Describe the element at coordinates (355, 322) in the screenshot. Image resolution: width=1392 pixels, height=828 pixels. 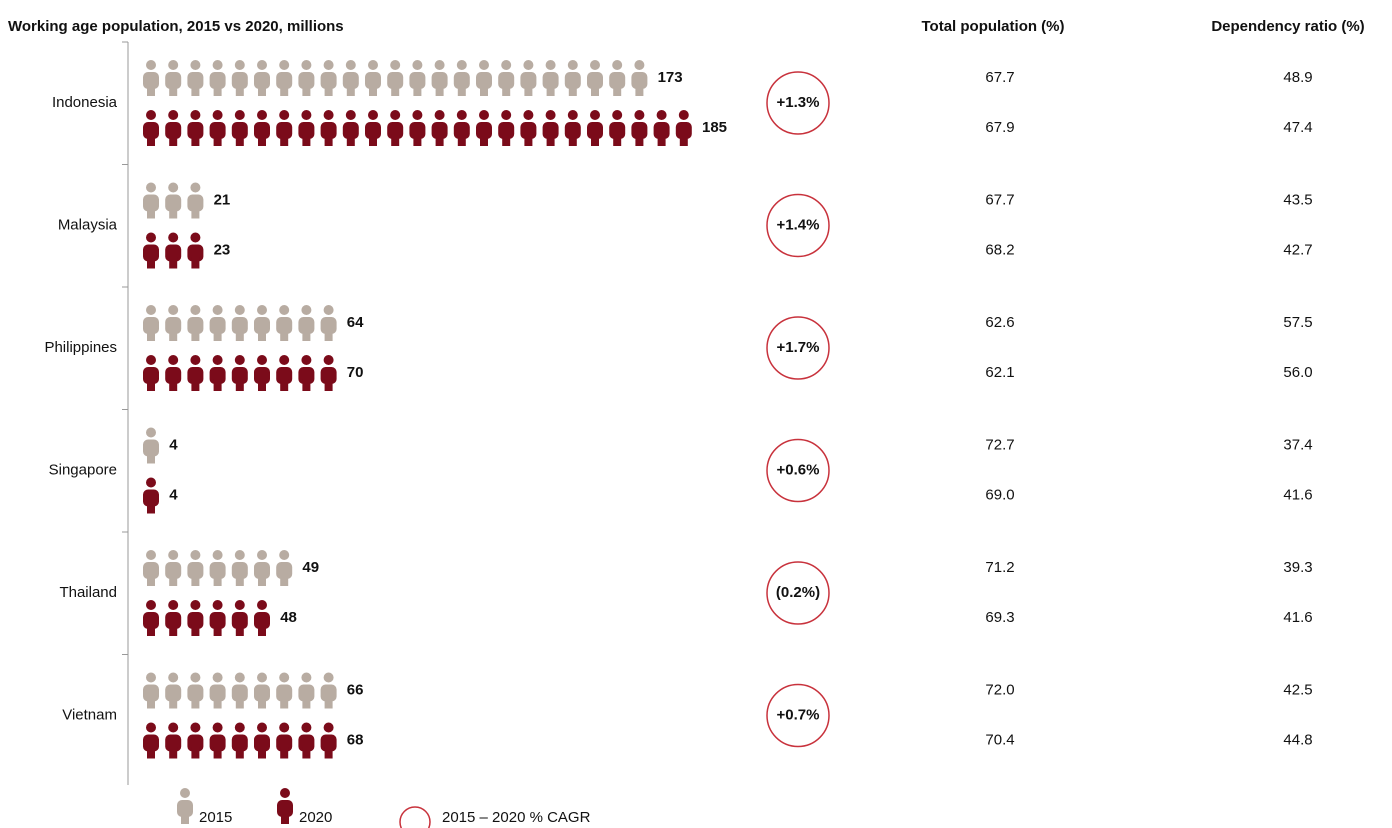
I see `value-label: 64` at that location.